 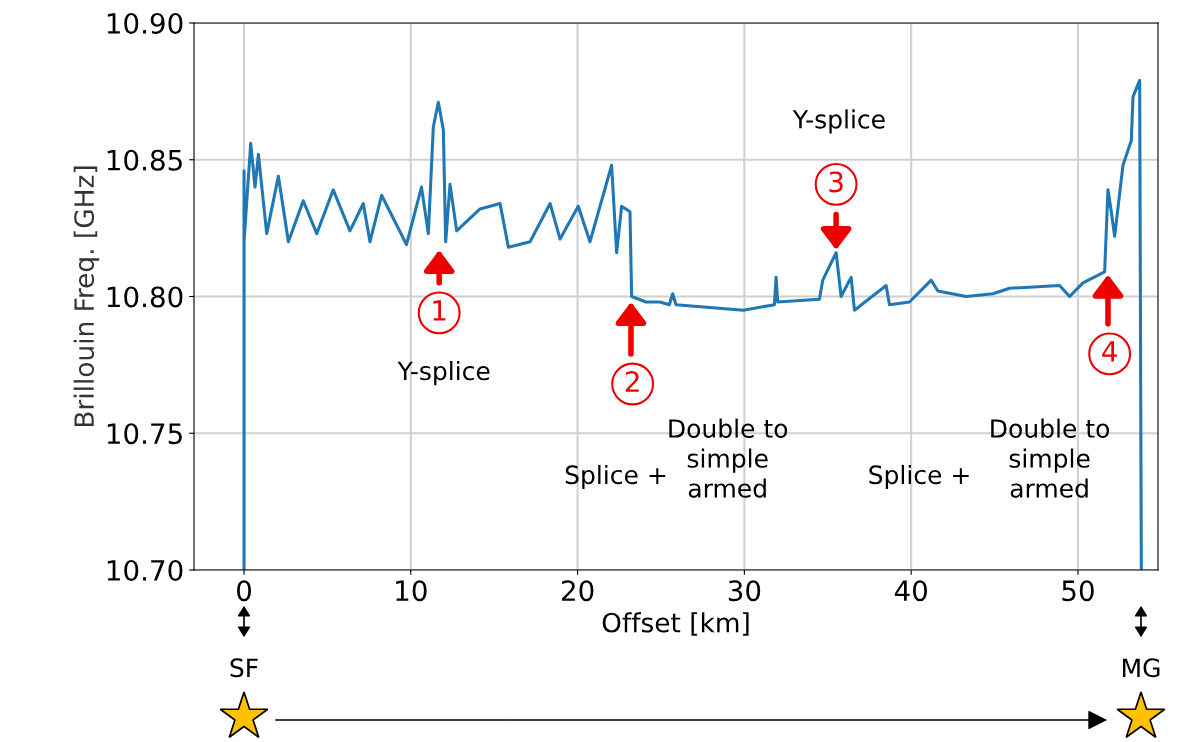 What do you see at coordinates (145, 297) in the screenshot?
I see `y-tick-label: 10.80` at bounding box center [145, 297].